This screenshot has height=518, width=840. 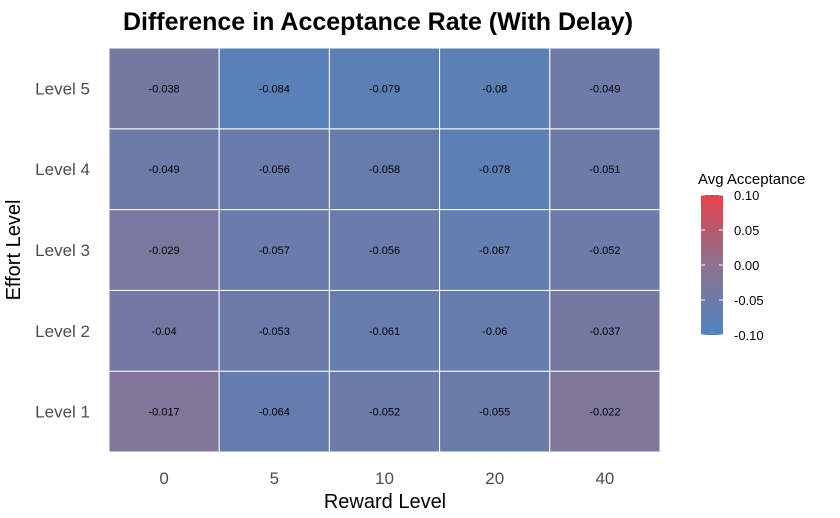 What do you see at coordinates (62, 88) in the screenshot?
I see `y-tick-label: Level 5` at bounding box center [62, 88].